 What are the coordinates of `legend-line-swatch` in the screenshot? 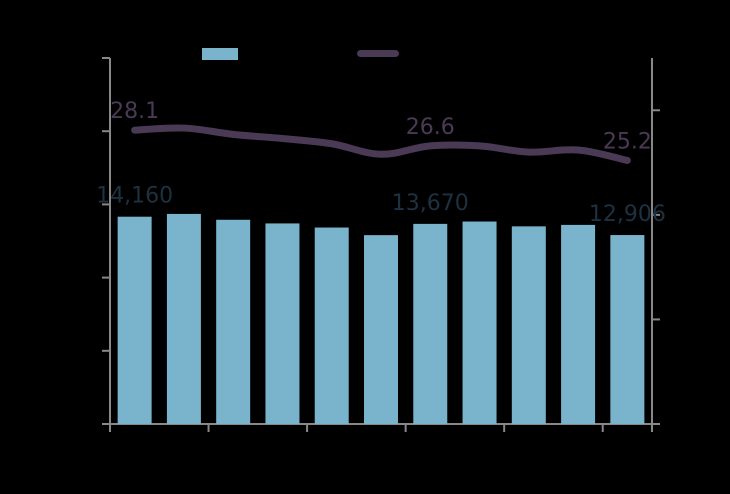 It's located at (378, 53).